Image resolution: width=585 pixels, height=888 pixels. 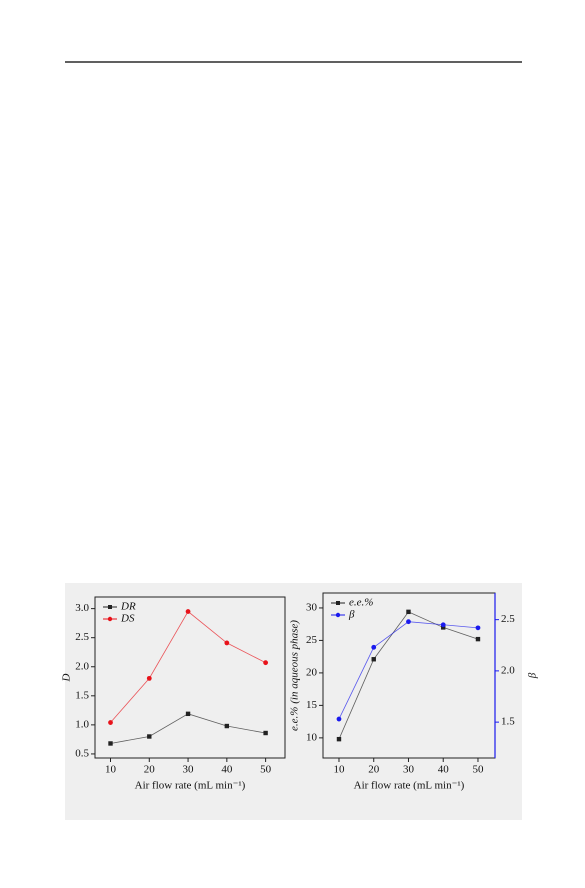 What do you see at coordinates (508, 722) in the screenshot?
I see `y2-tick-label: 1.5` at bounding box center [508, 722].